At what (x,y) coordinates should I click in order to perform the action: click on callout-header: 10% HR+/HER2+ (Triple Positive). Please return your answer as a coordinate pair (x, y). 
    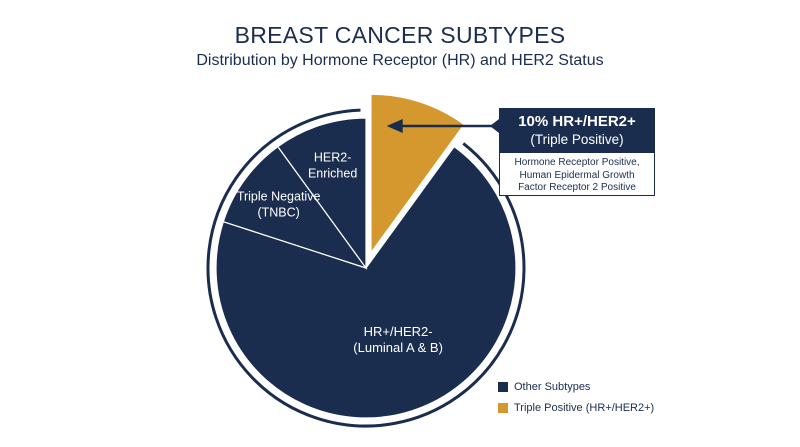
    Looking at the image, I should click on (577, 131).